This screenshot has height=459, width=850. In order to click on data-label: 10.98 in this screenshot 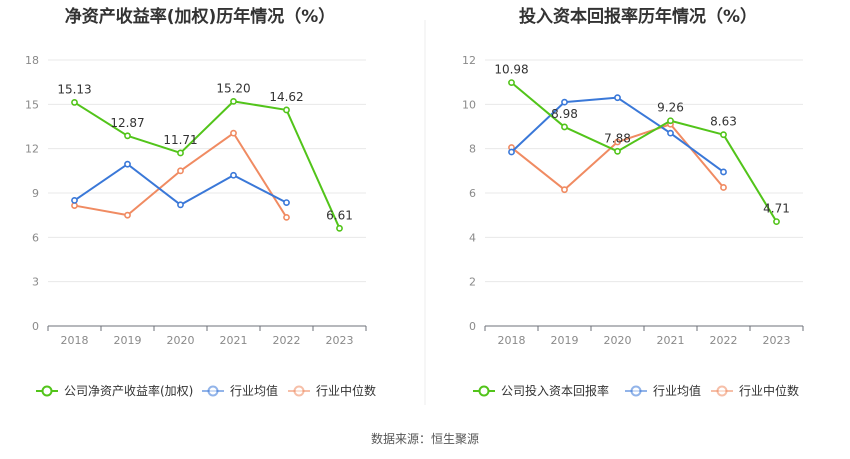, I will do `click(511, 70)`.